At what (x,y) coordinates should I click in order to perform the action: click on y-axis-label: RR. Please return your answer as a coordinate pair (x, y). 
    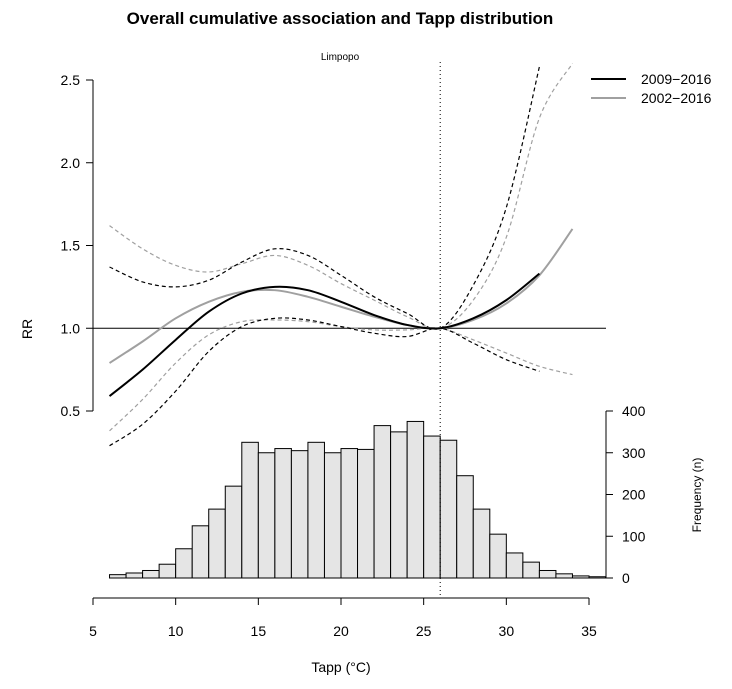
    Looking at the image, I should click on (27, 329).